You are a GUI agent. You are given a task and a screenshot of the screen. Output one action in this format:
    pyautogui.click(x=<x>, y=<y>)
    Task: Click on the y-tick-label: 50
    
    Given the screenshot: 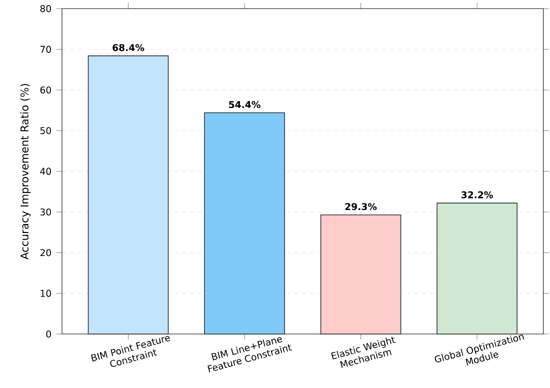 What is the action you would take?
    pyautogui.click(x=45, y=130)
    